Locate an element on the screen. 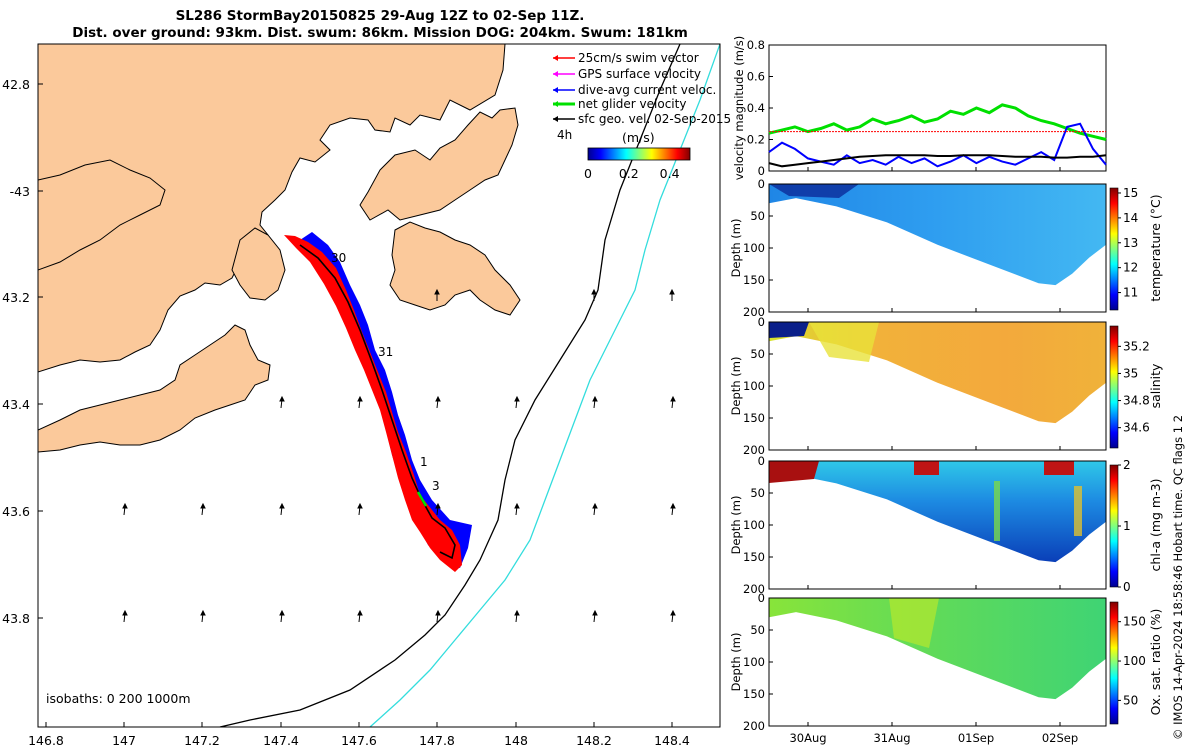  velocity-ylabel: velocity magnitude (m/s) is located at coordinates (739, 108).